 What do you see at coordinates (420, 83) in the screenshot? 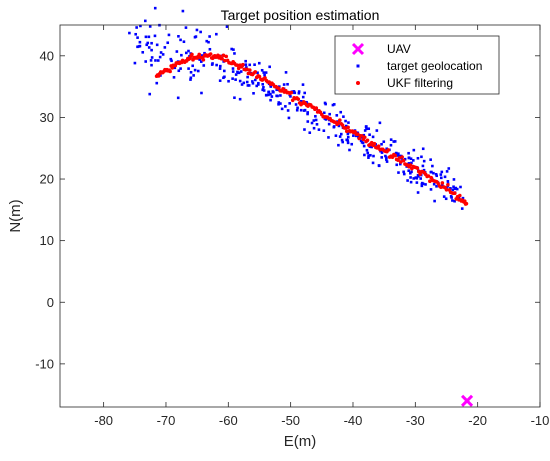
I see `legend-label: UKF filtering` at bounding box center [420, 83].